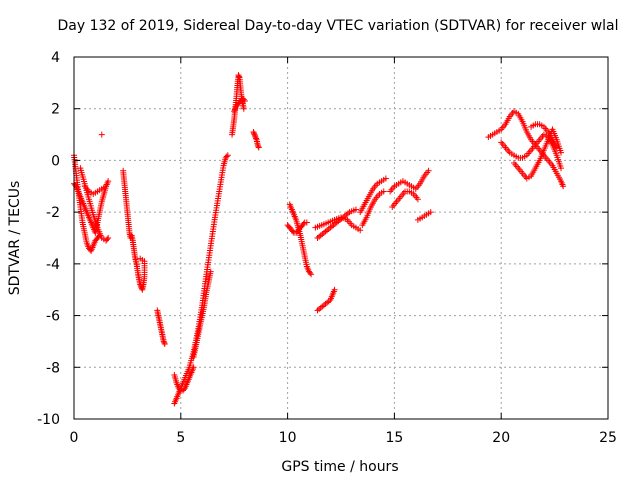 This screenshot has height=480, width=640. Describe the element at coordinates (608, 438) in the screenshot. I see `x-tick-label: 25` at that location.